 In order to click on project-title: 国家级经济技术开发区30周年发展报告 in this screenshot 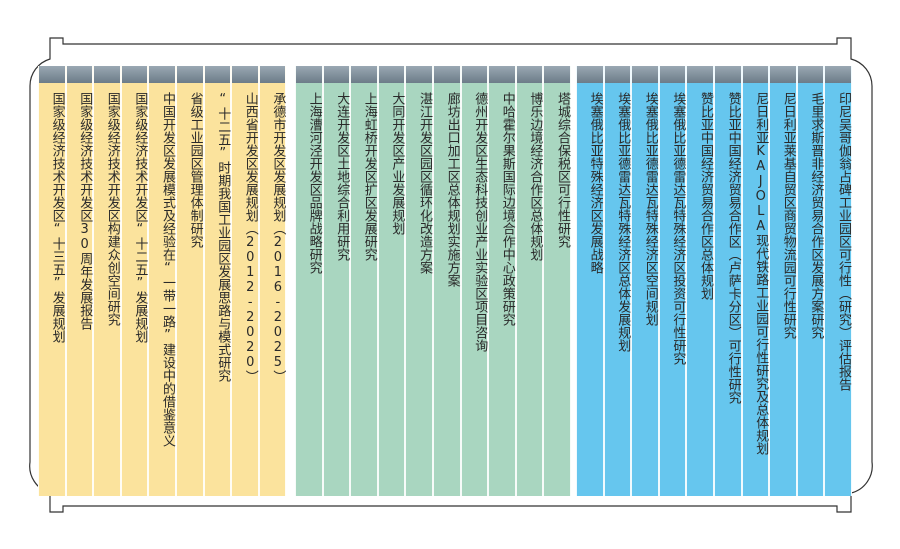, I will do `click(85, 211)`.